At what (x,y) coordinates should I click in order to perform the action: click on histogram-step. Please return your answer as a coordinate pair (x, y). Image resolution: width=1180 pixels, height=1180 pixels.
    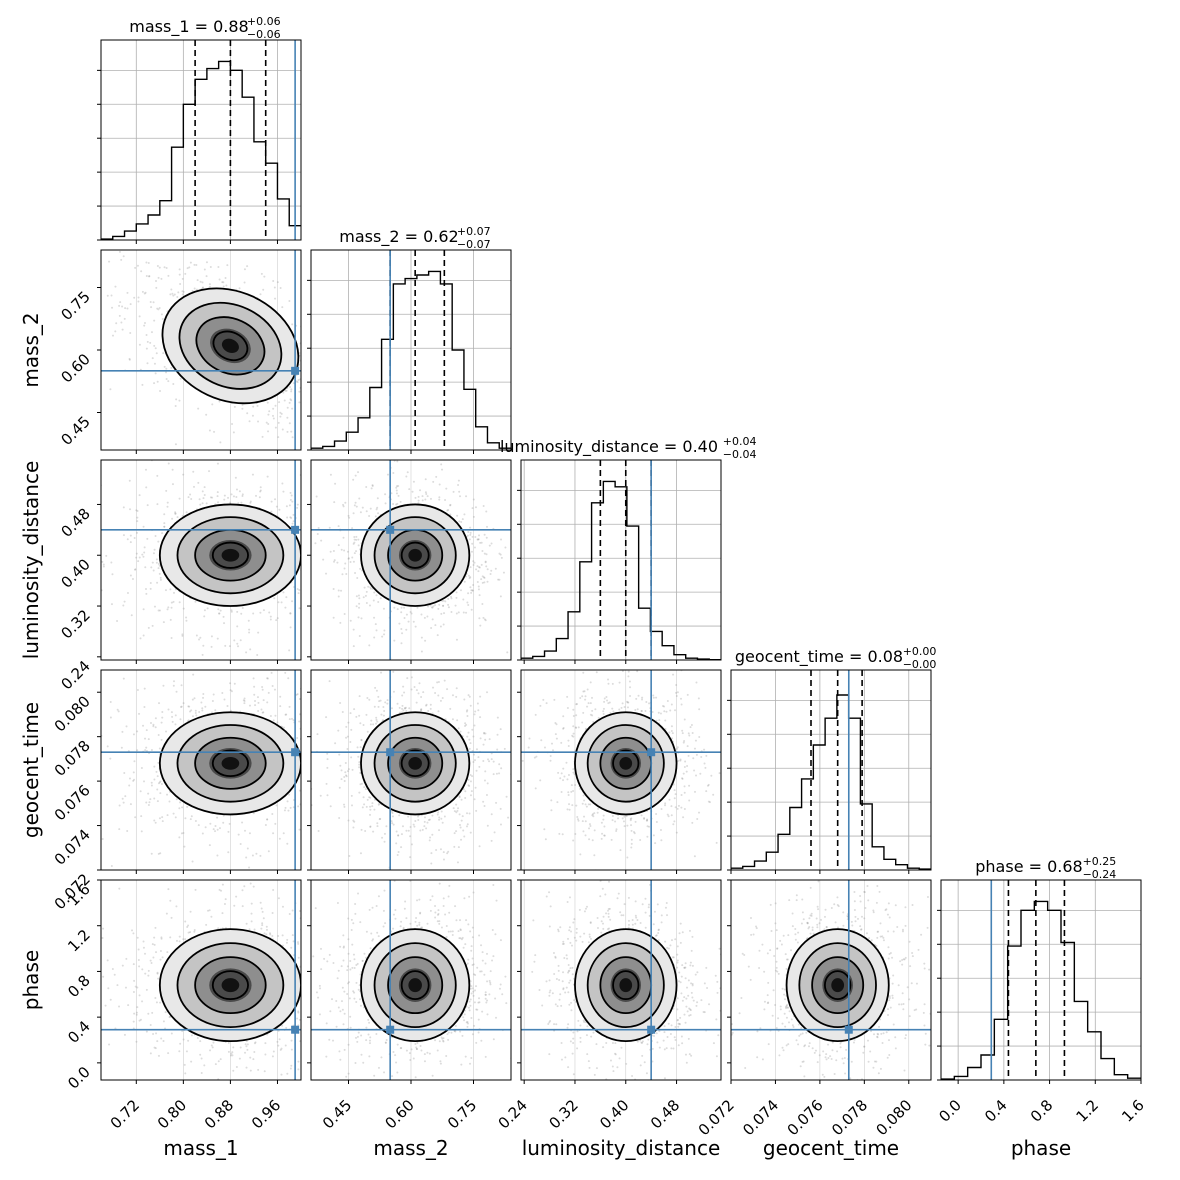
    Looking at the image, I should click on (411, 360).